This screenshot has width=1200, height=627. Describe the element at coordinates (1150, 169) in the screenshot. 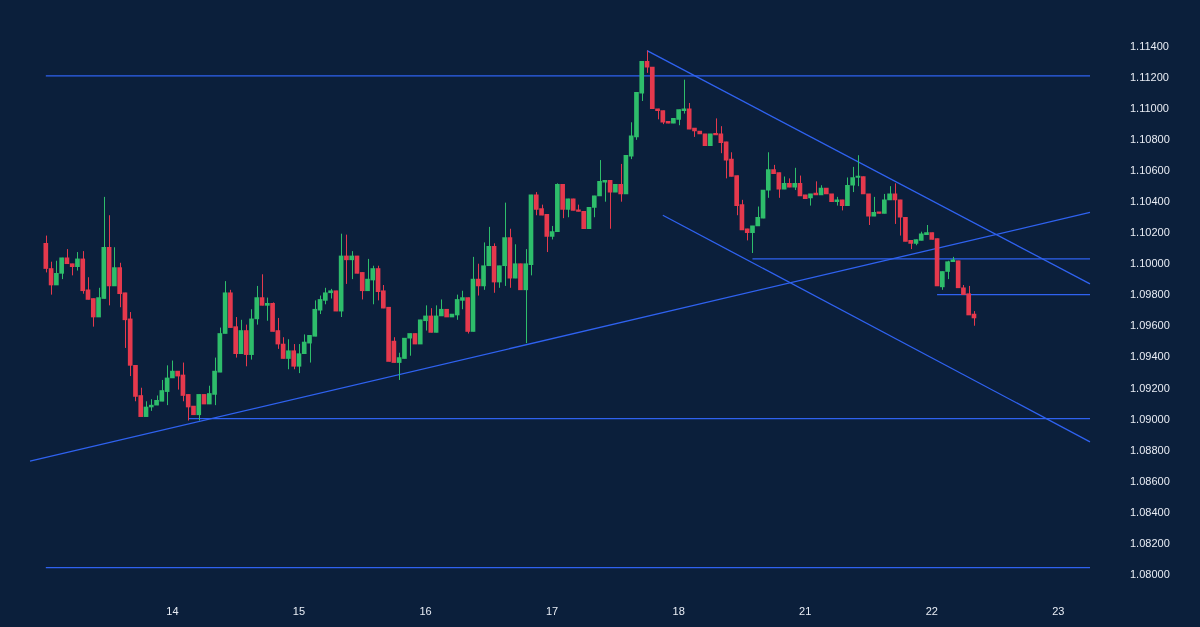

I see `y-tick-label: 1.10600` at that location.